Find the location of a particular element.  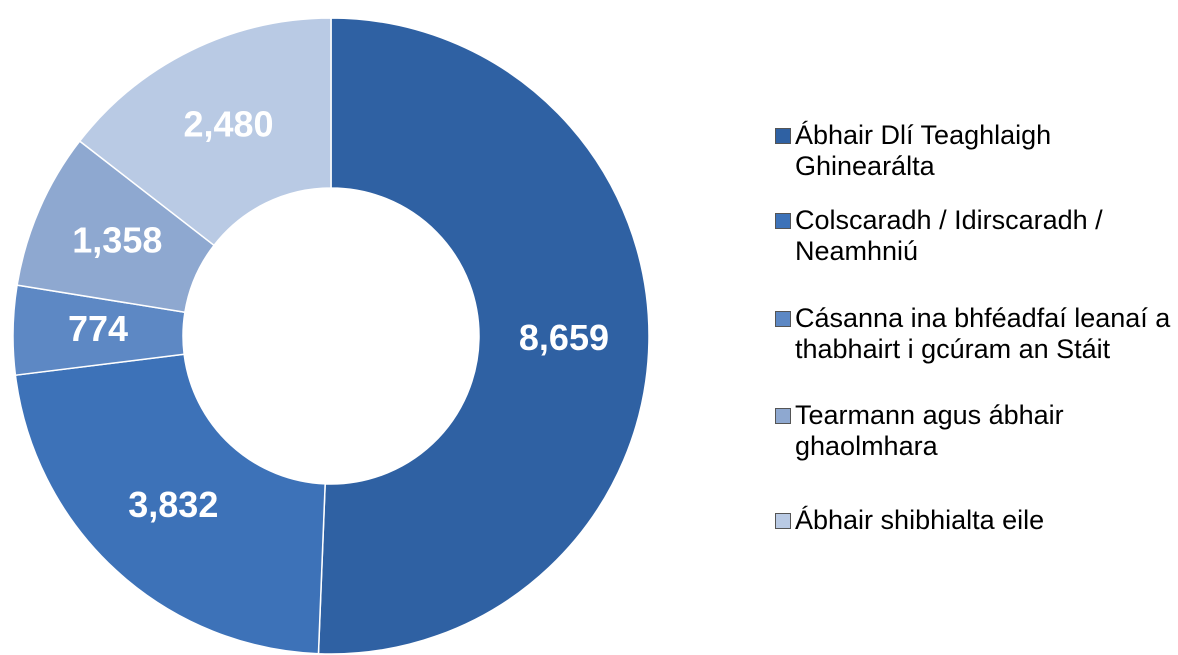

value-label: 8,659 is located at coordinates (564, 337).